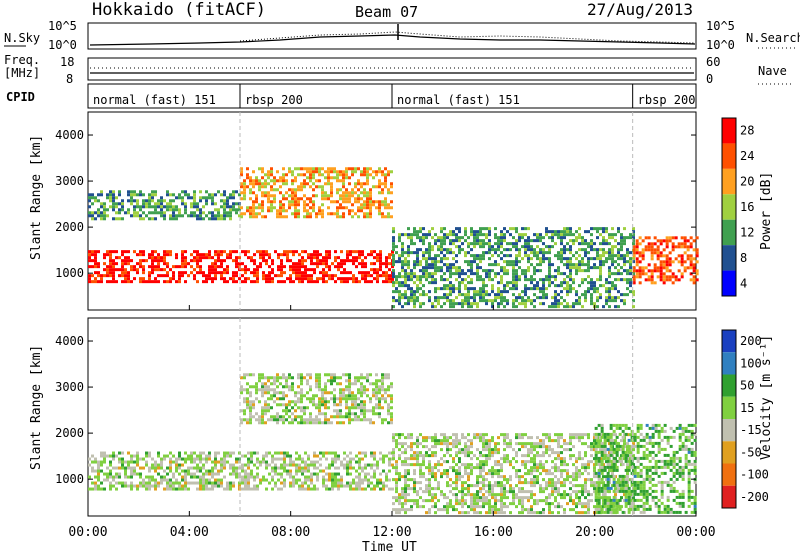 The image size is (800, 554). What do you see at coordinates (69, 273) in the screenshot?
I see `y-tick-label: 1000` at bounding box center [69, 273].